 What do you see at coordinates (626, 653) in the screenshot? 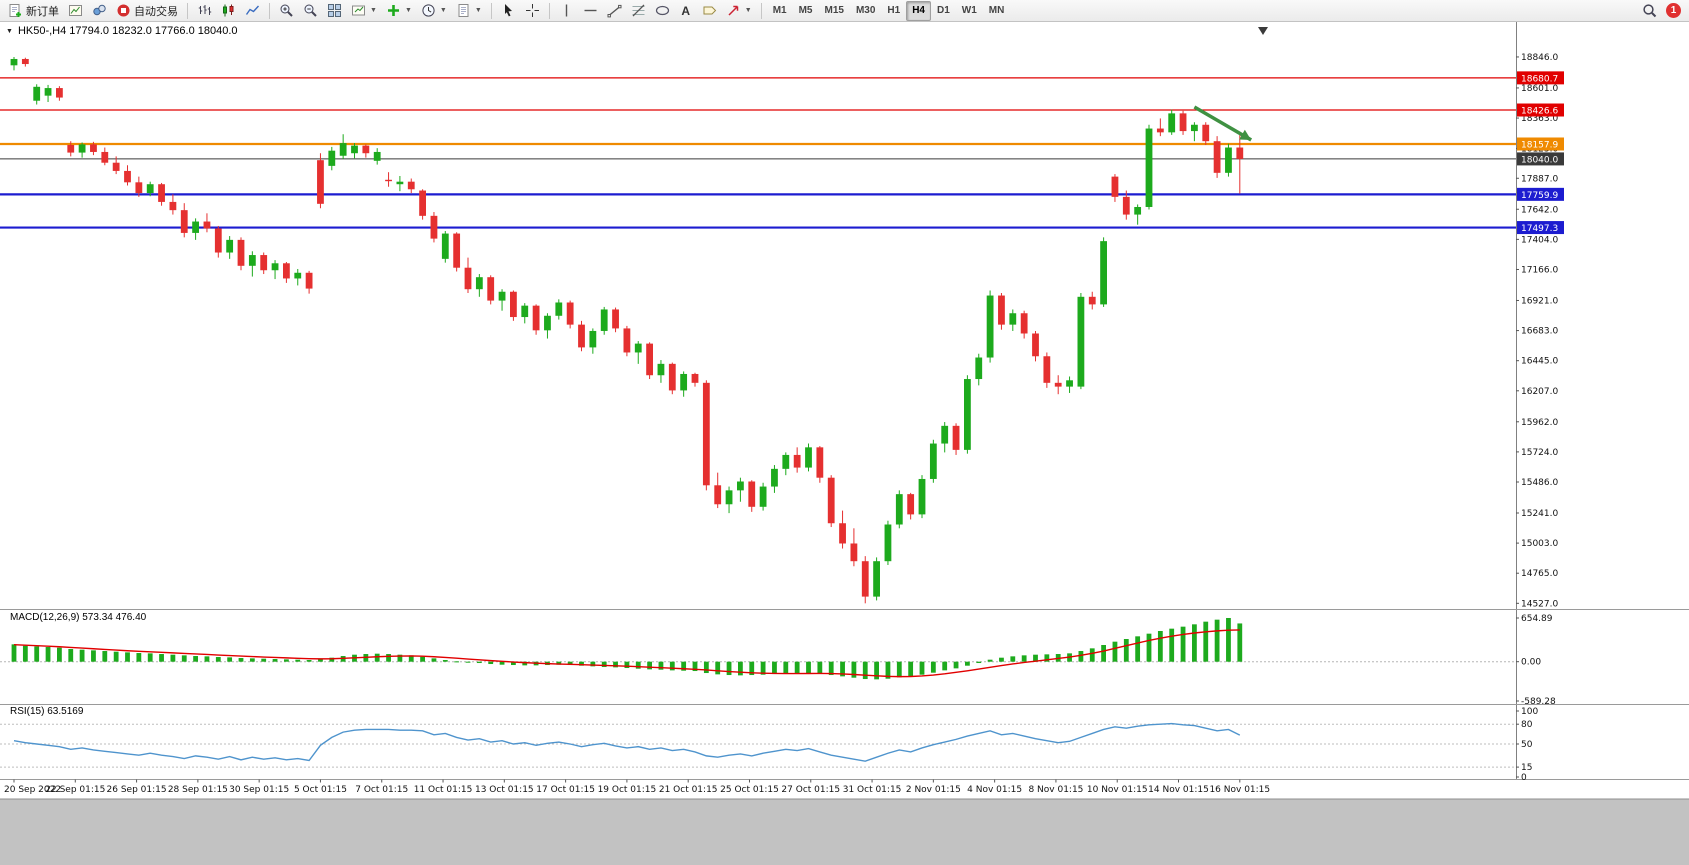
I see `macd-signal-line` at bounding box center [626, 653].